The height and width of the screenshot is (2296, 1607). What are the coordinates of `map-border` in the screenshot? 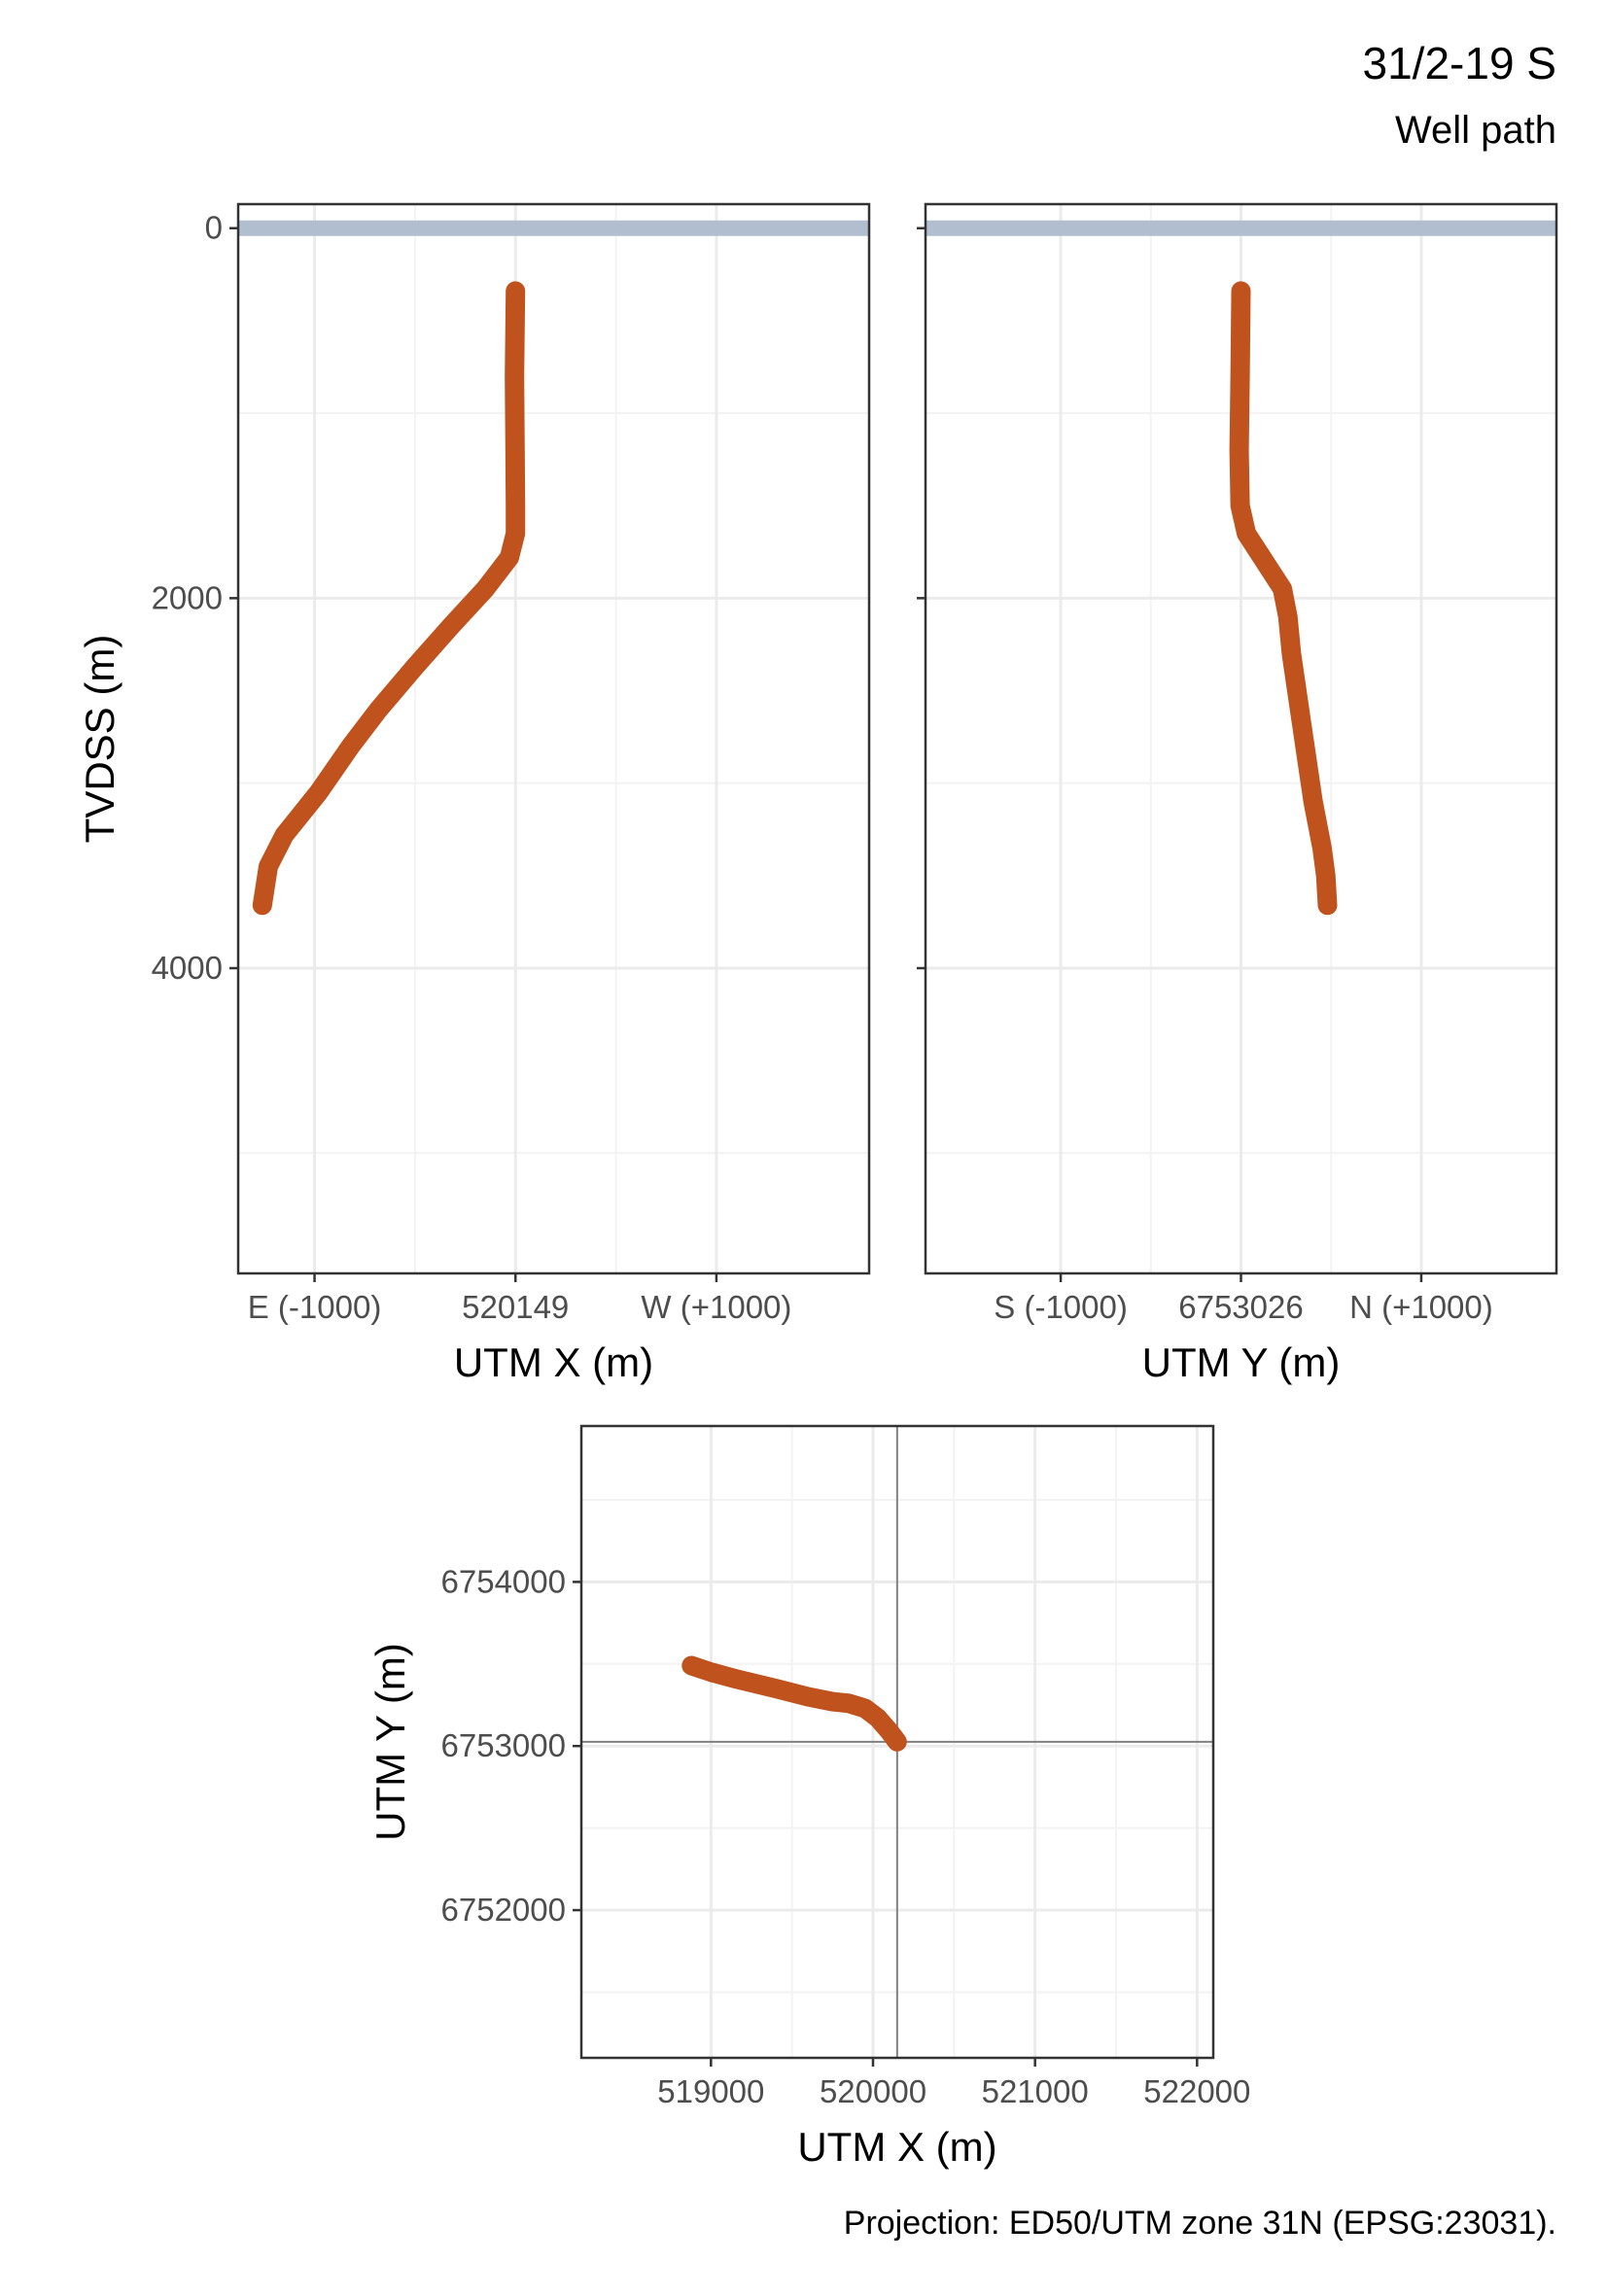 It's located at (897, 1742).